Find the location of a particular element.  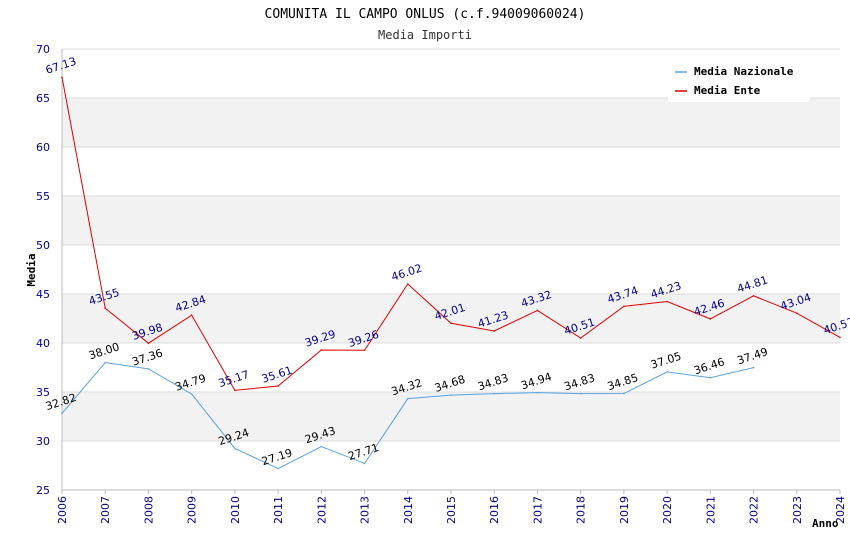

y-tick-label: 60 is located at coordinates (43, 147).